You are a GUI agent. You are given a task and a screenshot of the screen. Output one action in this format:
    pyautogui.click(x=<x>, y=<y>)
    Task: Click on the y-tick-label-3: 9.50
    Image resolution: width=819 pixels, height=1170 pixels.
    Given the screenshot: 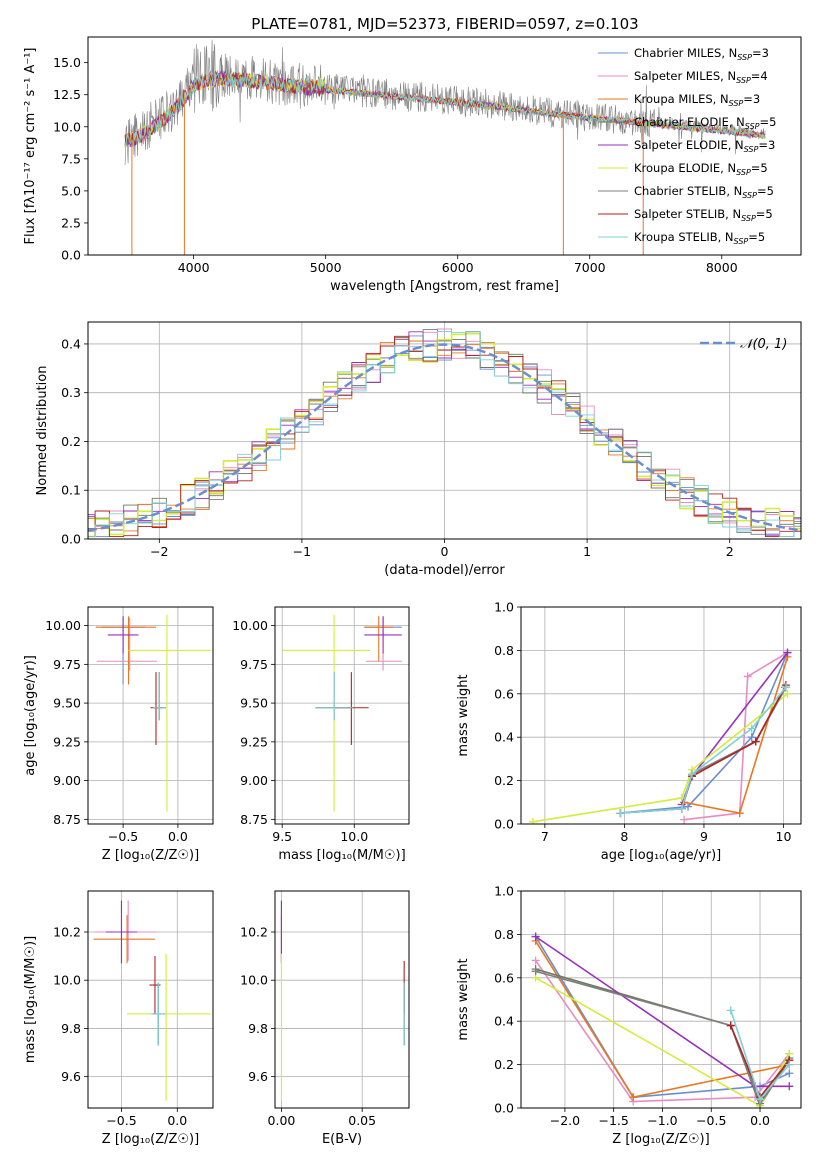 What is the action you would take?
    pyautogui.click(x=254, y=703)
    